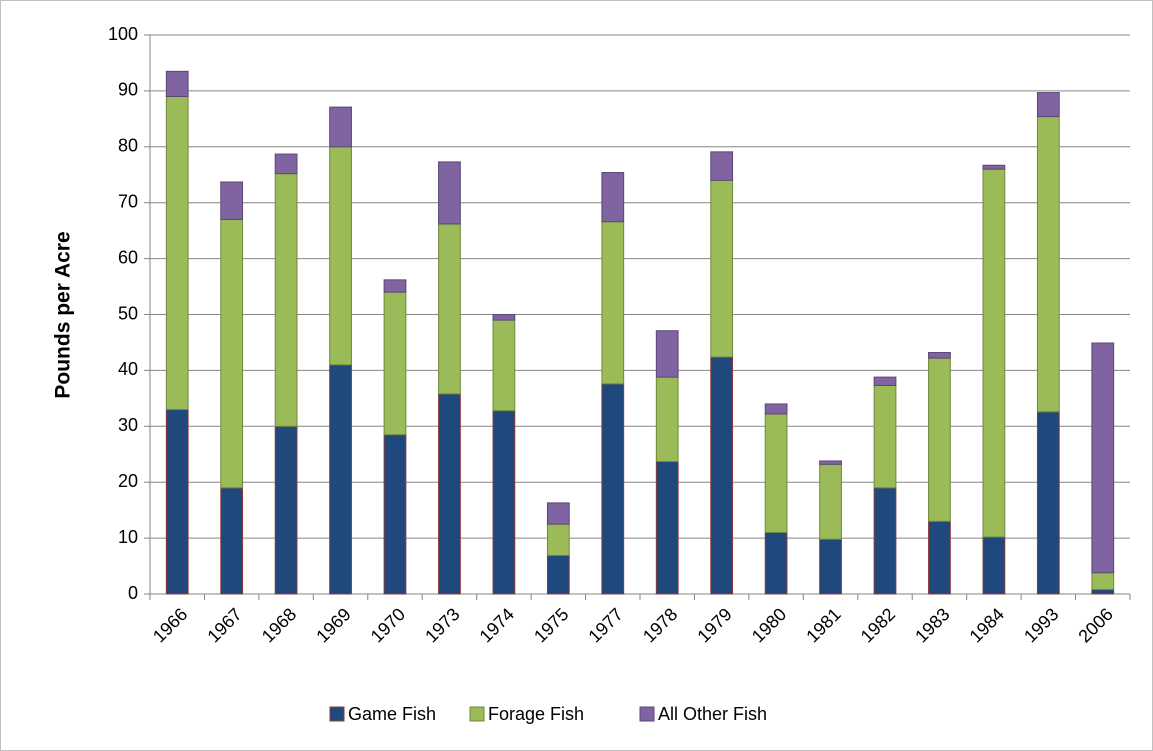 The width and height of the screenshot is (1153, 751). Describe the element at coordinates (128, 481) in the screenshot. I see `y-tick-label: 20` at that location.